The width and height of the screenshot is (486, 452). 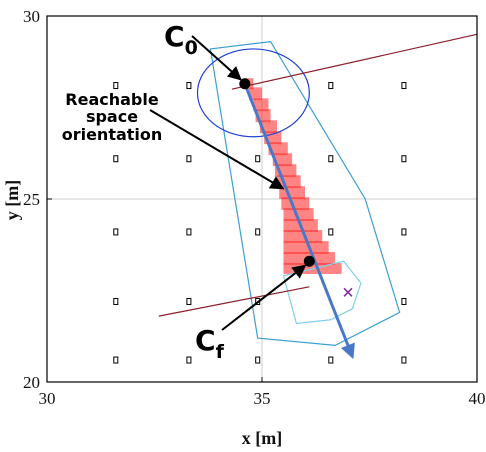 I want to click on heading-line-start, so click(x=354, y=61).